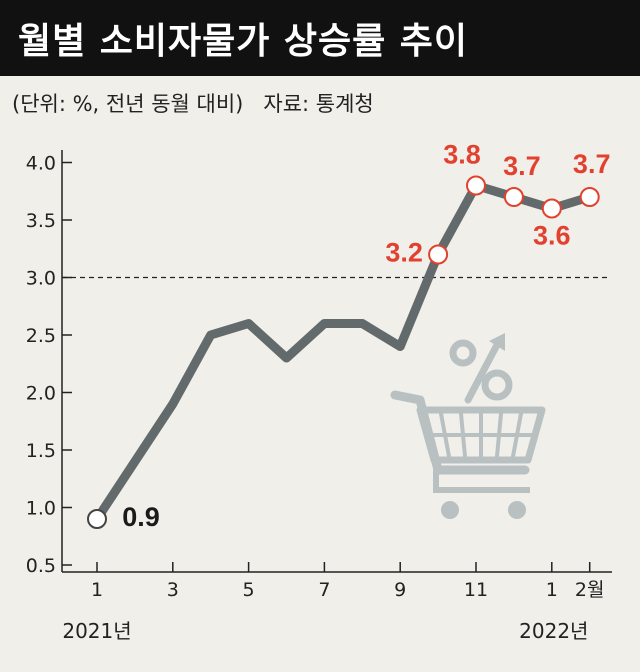 This screenshot has height=672, width=640. Describe the element at coordinates (249, 590) in the screenshot. I see `x-tick-label: 5` at that location.